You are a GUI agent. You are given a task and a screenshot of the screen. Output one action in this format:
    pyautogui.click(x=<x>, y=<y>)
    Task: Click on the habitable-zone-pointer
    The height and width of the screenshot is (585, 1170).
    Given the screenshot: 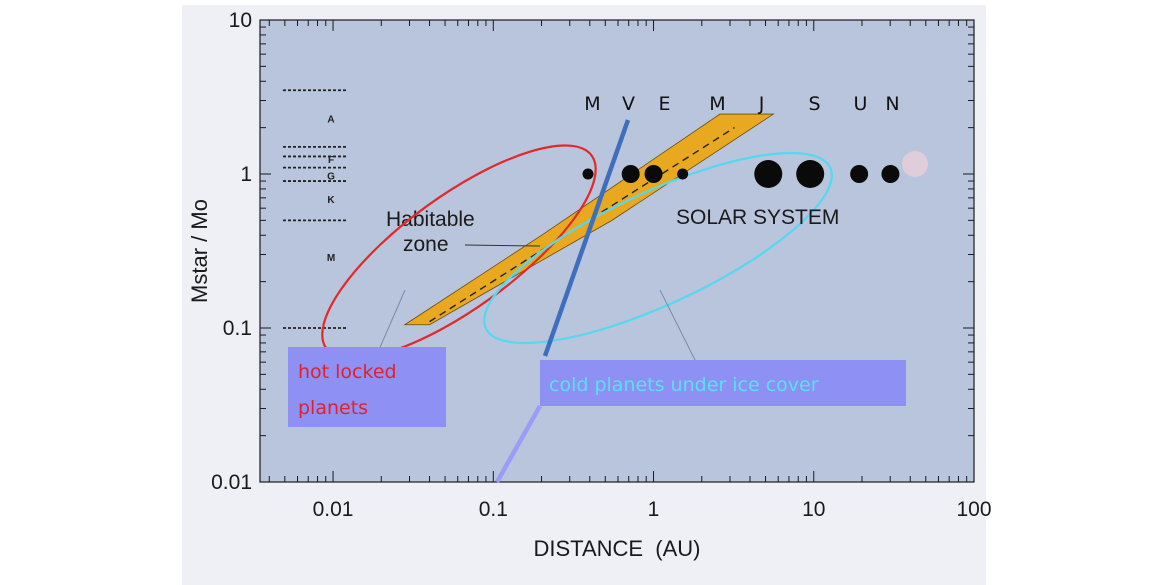 What is the action you would take?
    pyautogui.click(x=502, y=245)
    